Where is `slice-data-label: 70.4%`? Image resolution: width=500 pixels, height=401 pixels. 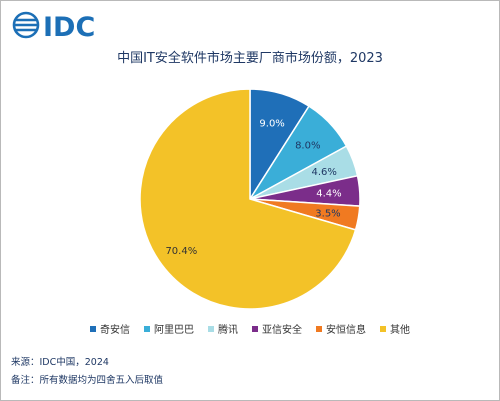 slice-data-label: 70.4% is located at coordinates (181, 251).